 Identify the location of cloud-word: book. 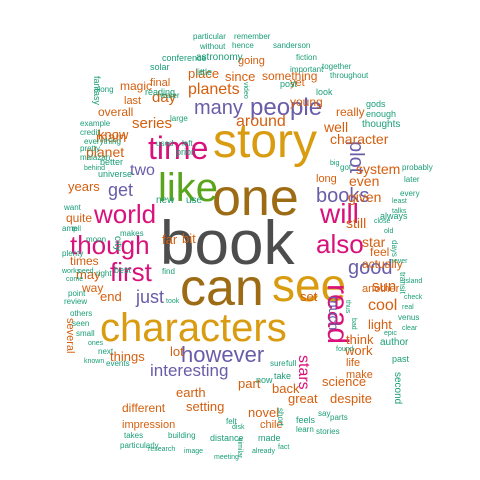
(227, 243).